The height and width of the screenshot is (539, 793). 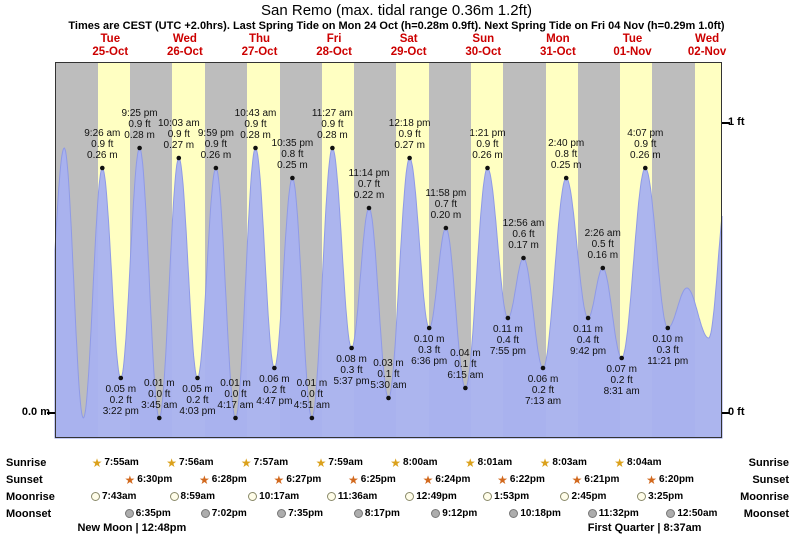 I want to click on moonrise-time: 3:25pm, so click(x=666, y=496).